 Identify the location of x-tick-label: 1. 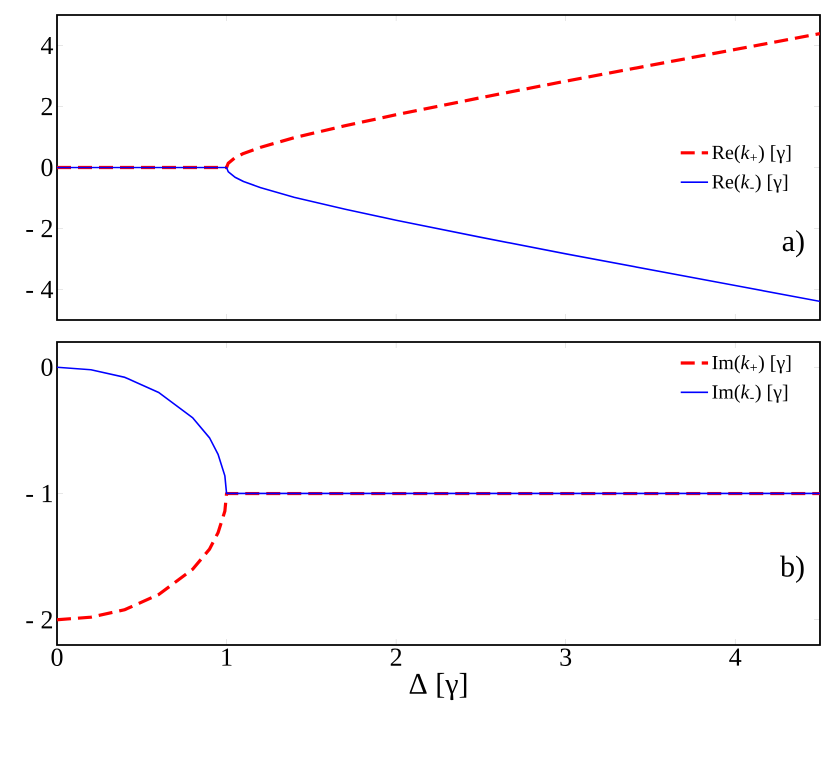
(227, 657).